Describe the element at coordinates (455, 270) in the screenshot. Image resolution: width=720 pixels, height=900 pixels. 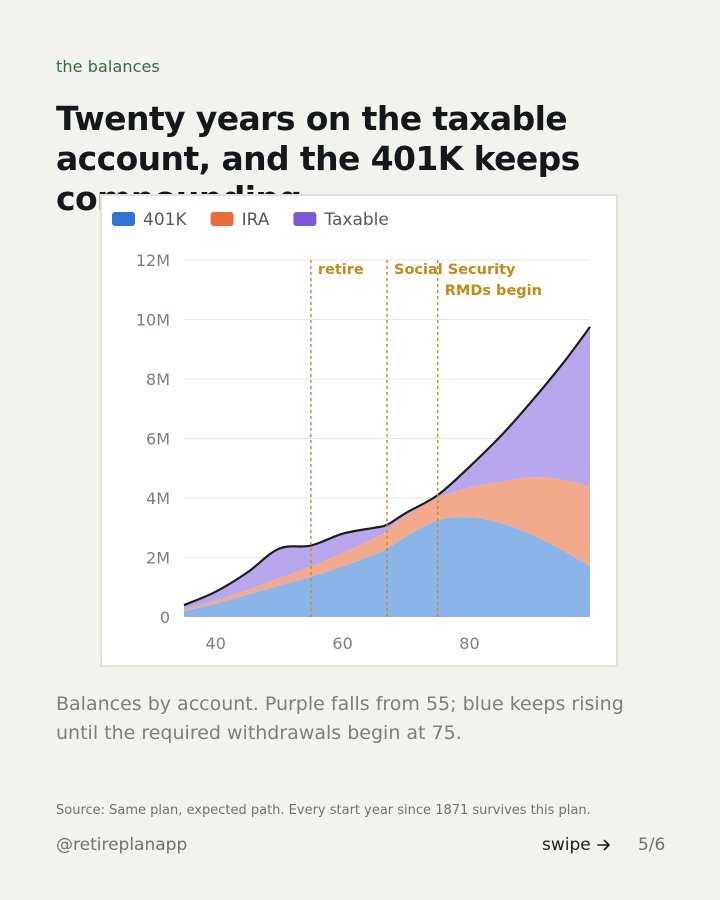
I see `annotation-label: Social Security` at that location.